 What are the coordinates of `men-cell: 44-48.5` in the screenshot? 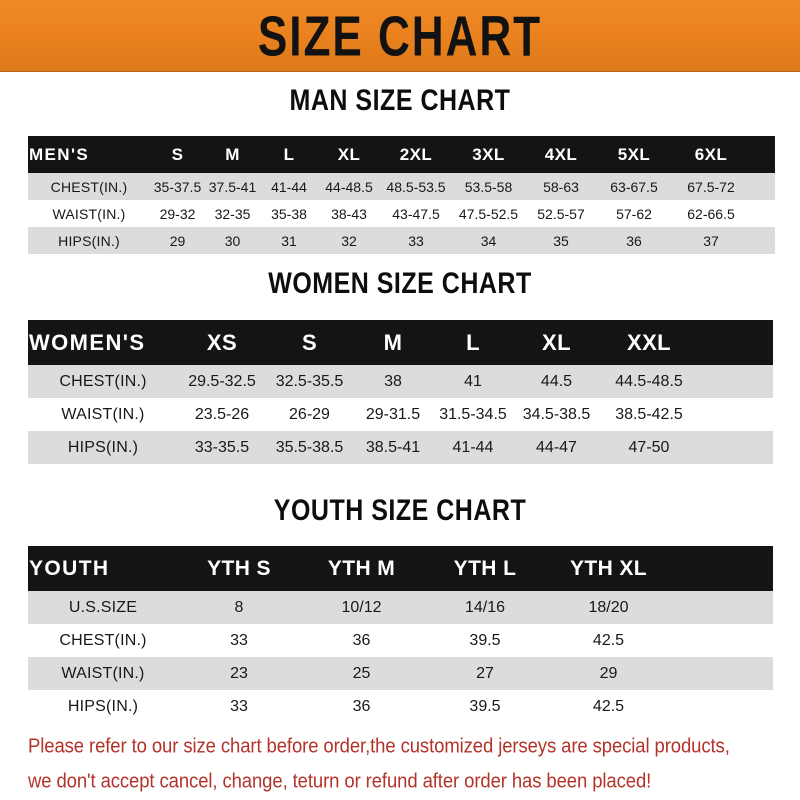 It's located at (349, 186).